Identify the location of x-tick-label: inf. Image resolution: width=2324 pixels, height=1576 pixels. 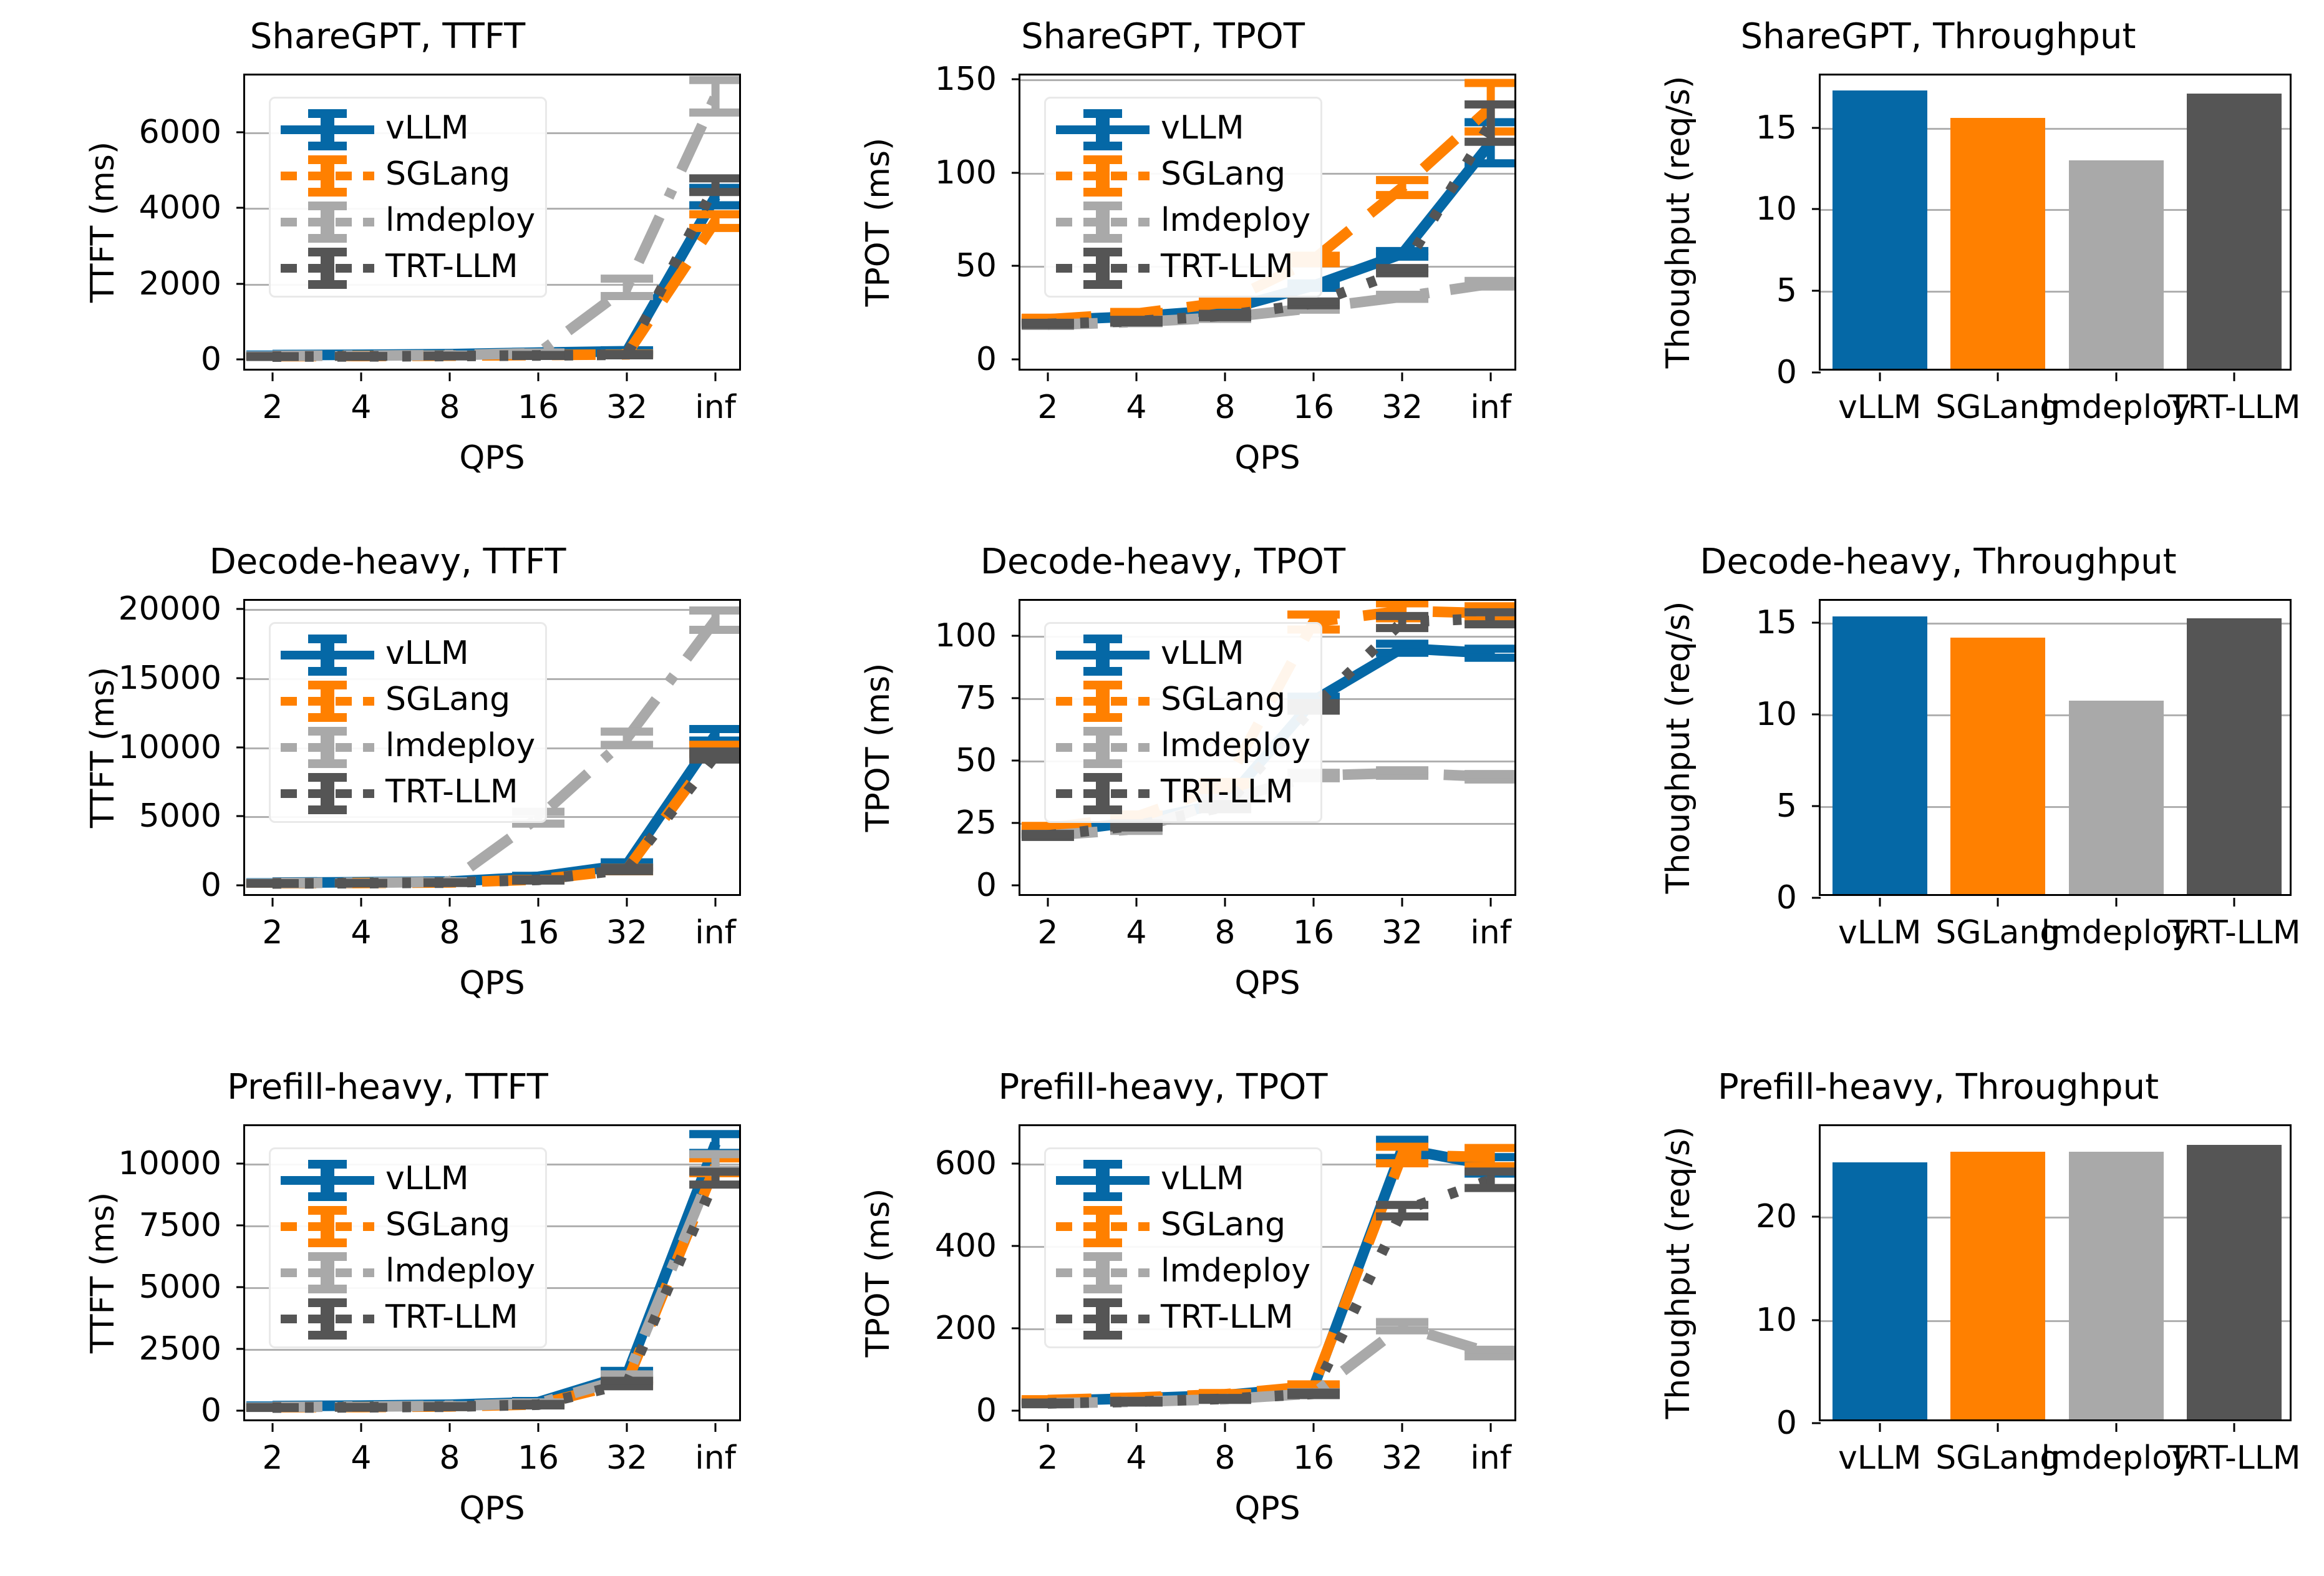
(715, 933).